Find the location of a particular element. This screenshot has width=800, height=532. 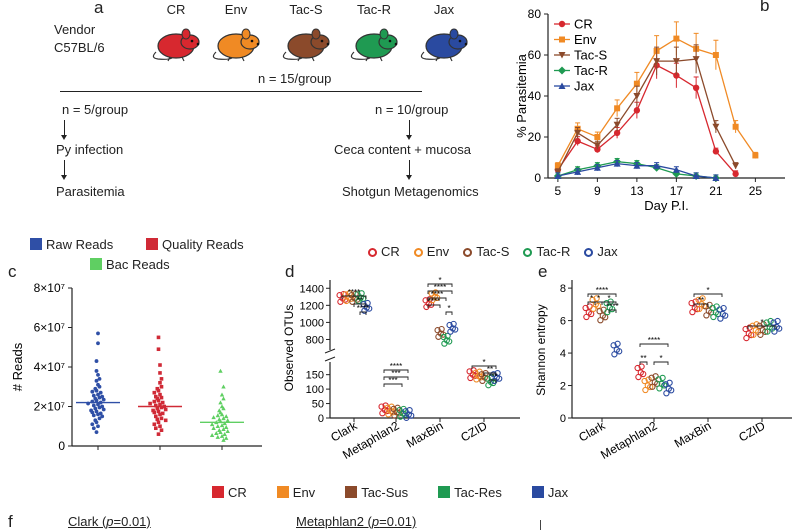

group-bac-reads is located at coordinates (222, 405).